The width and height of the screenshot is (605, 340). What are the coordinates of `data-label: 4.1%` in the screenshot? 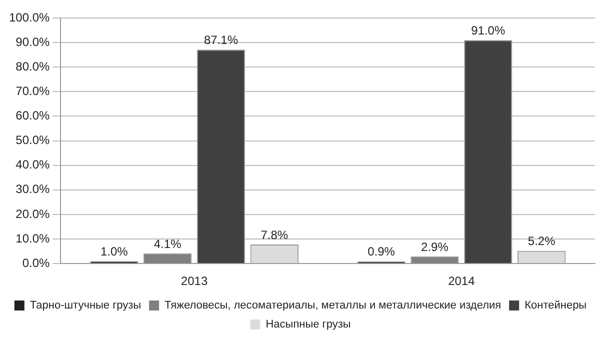 It's located at (168, 243).